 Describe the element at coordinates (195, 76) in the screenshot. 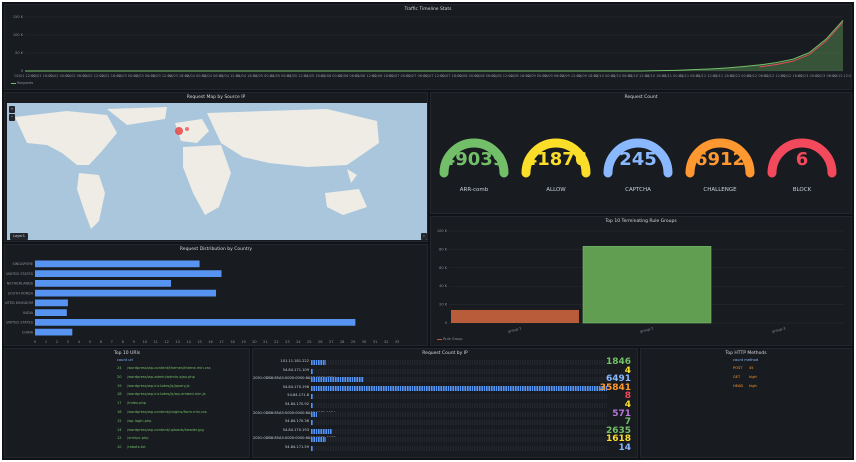

I see `x-tick-label: 02/04 00:00` at that location.